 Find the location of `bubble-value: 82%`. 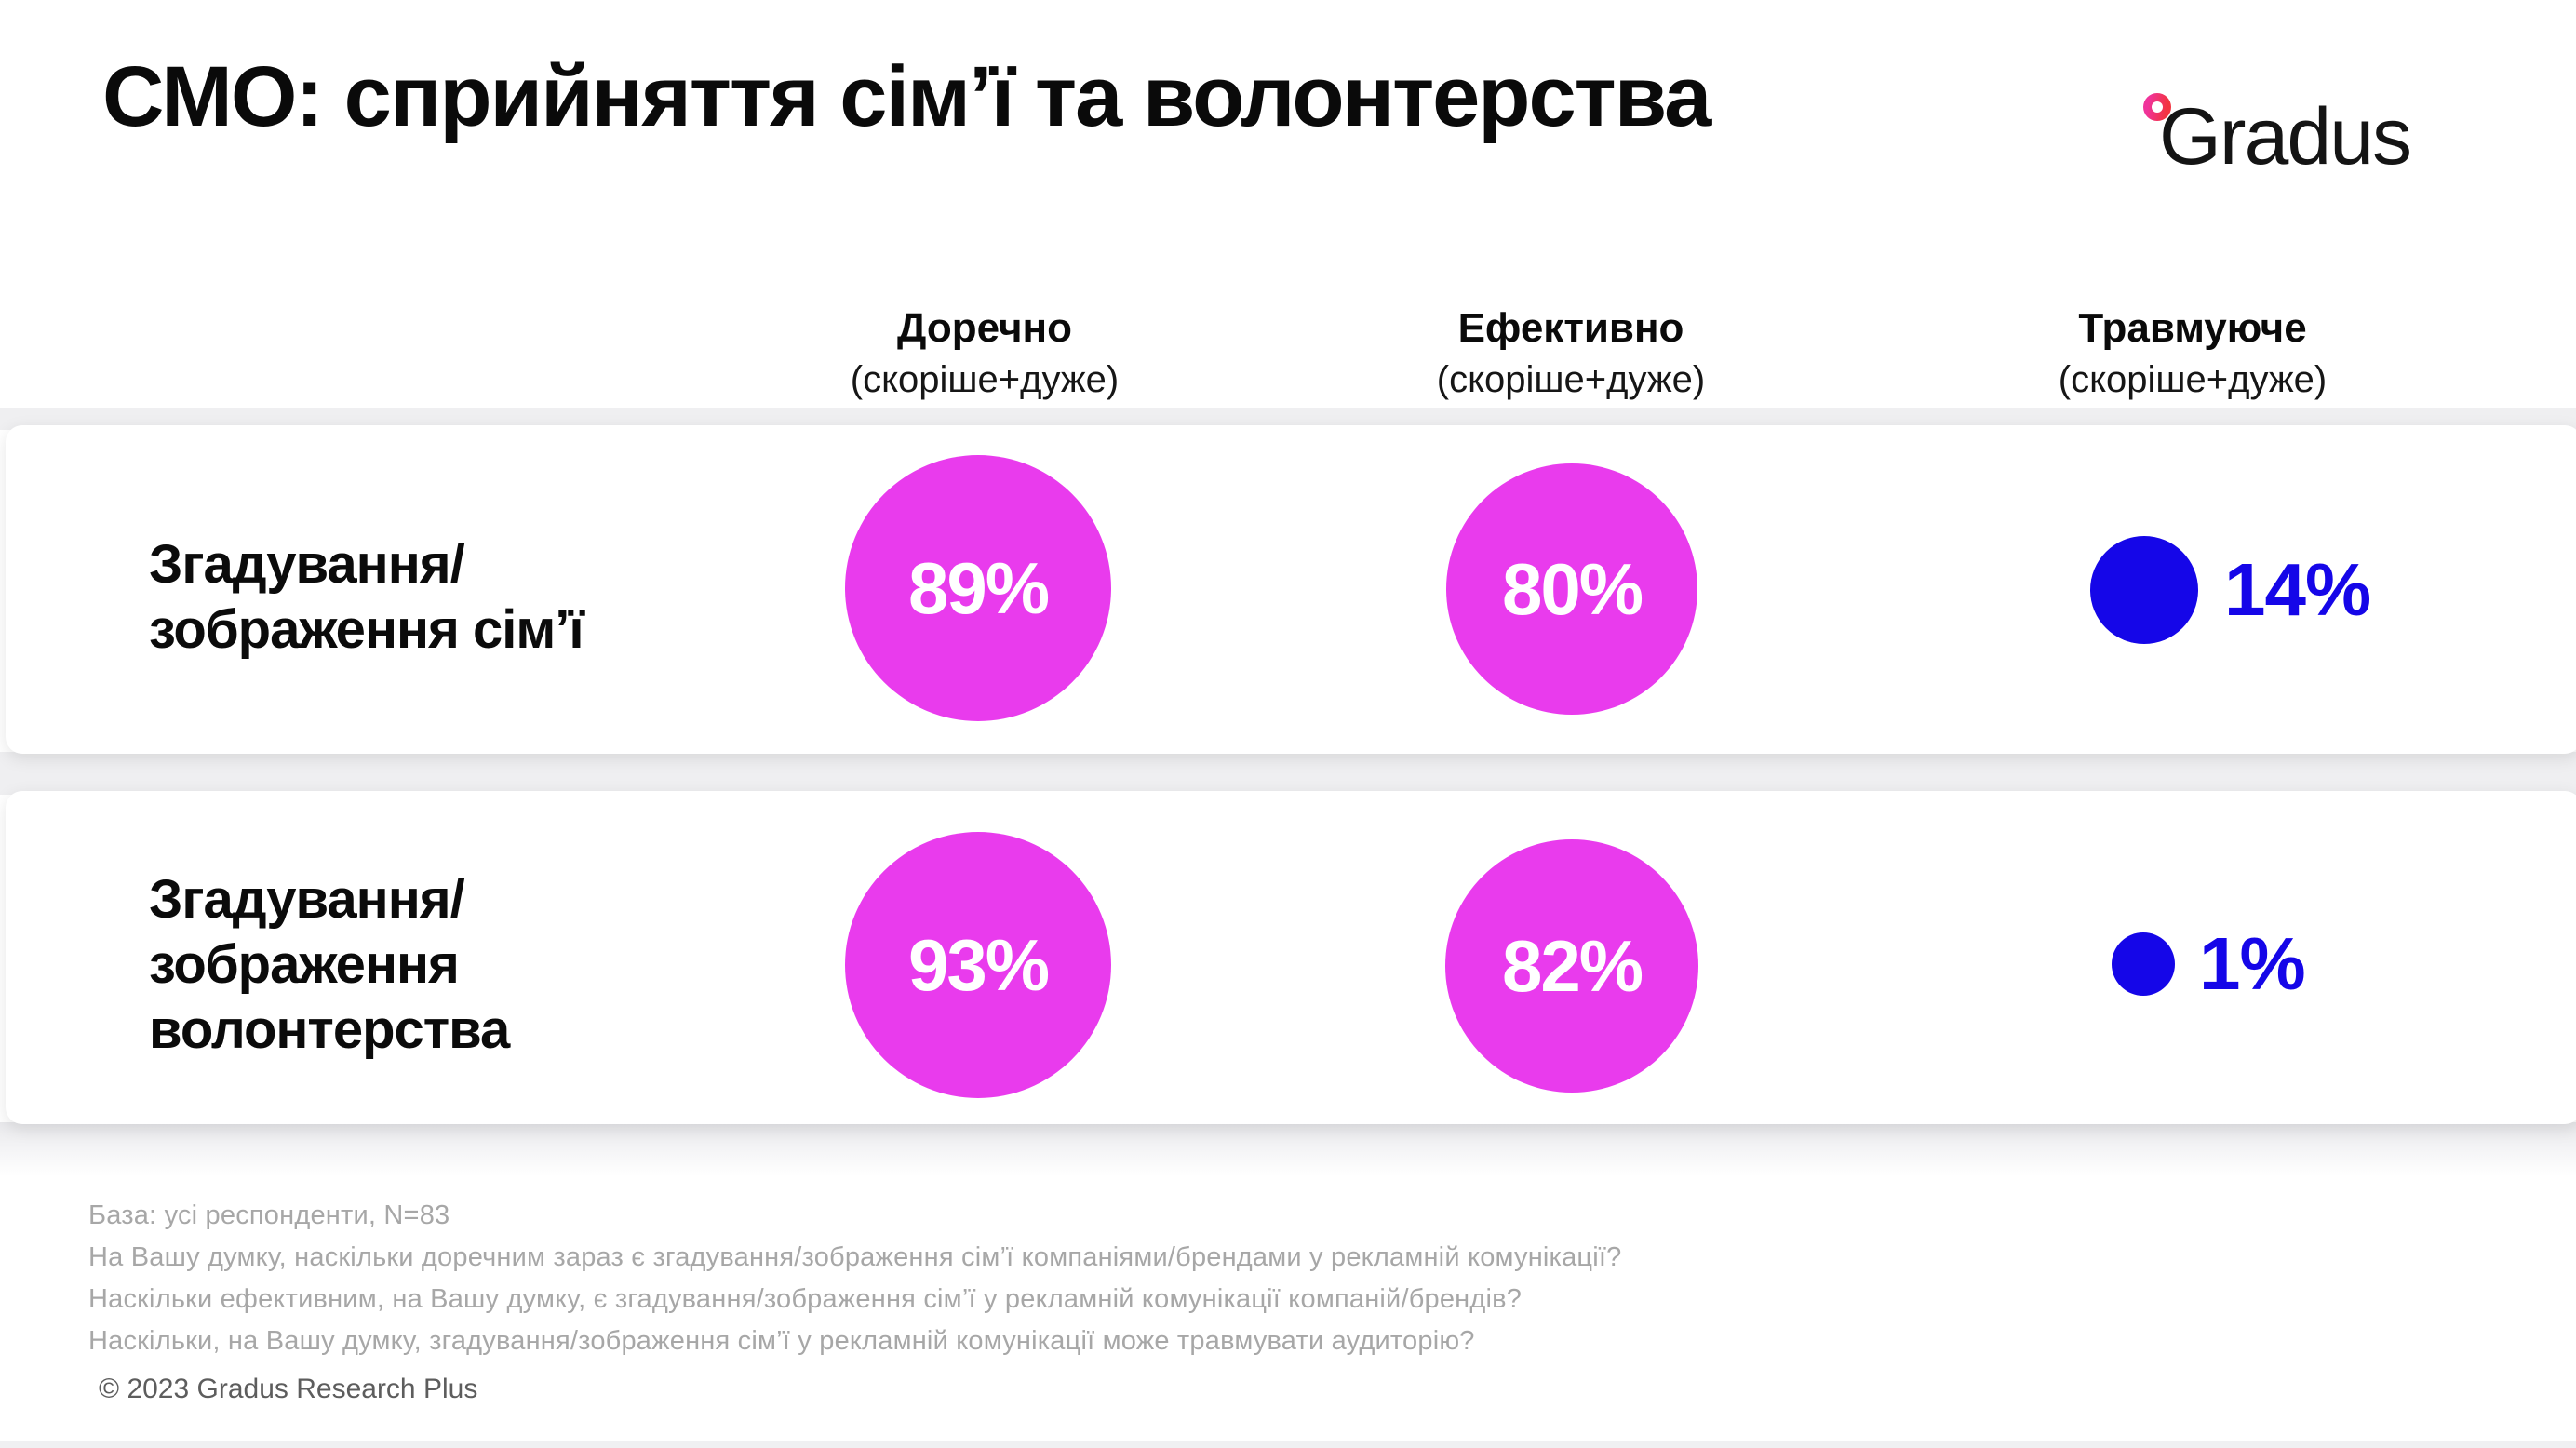

bubble-value: 82% is located at coordinates (1572, 965).